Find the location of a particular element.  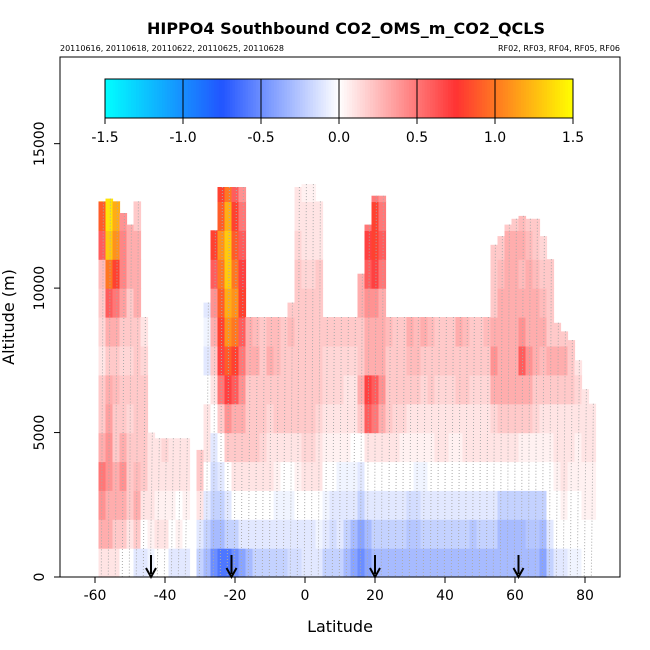

y-tick-label: 0 is located at coordinates (40, 577).